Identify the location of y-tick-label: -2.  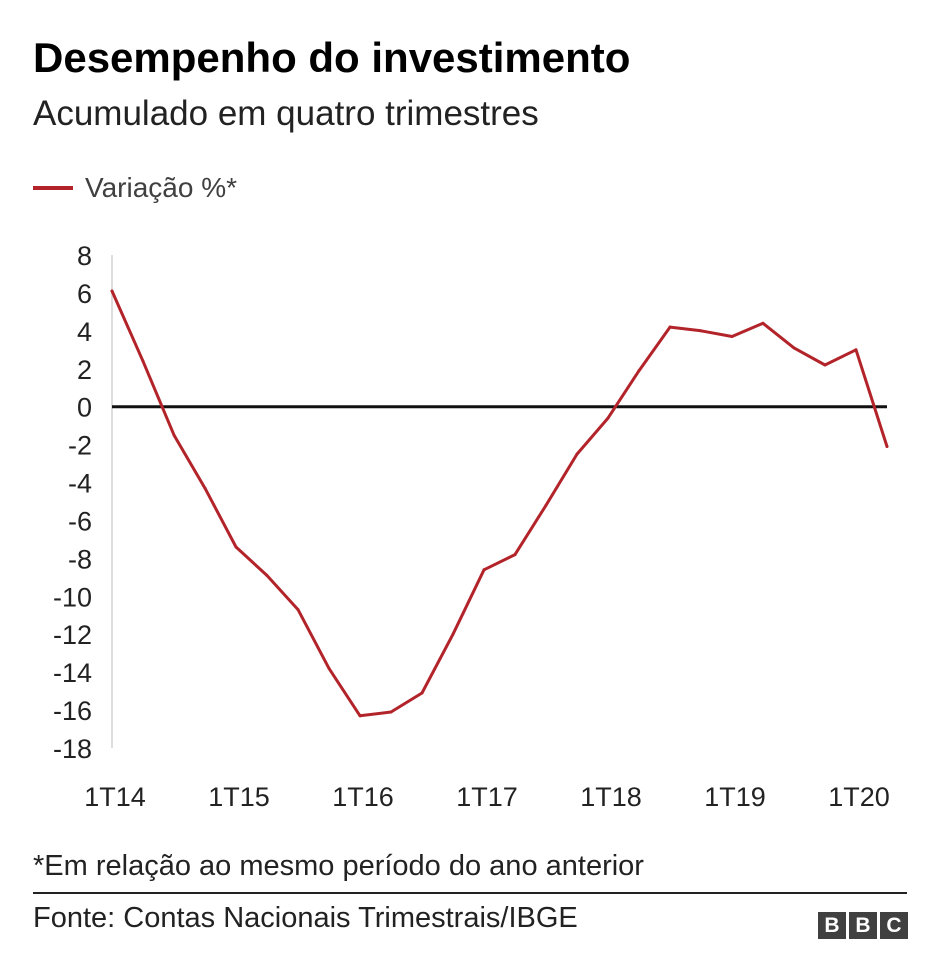
(80, 446).